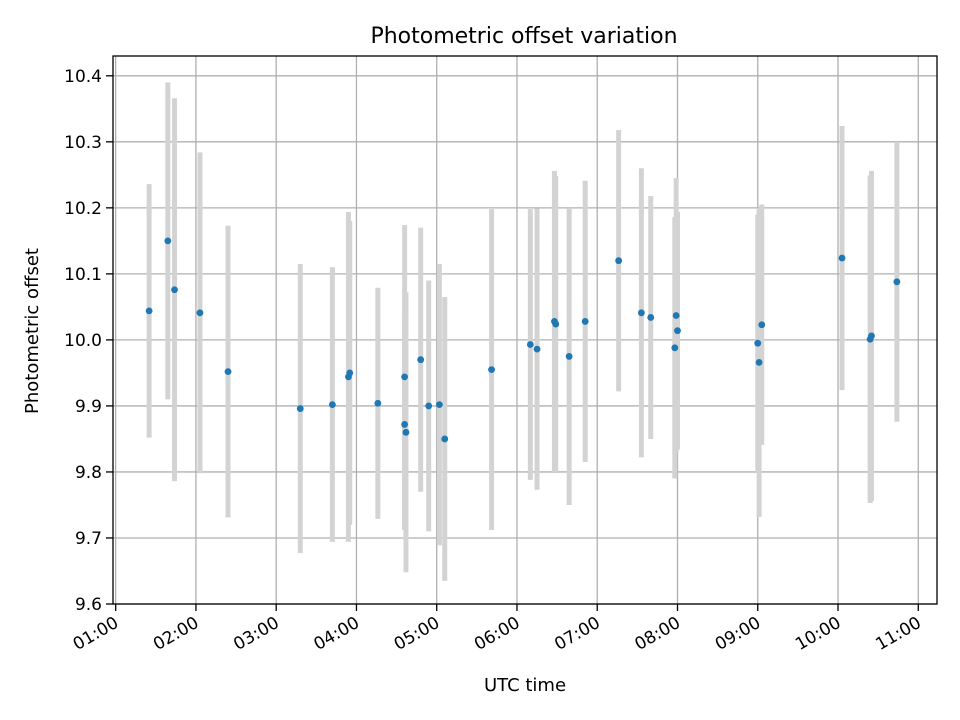  What do you see at coordinates (88, 605) in the screenshot?
I see `y-tick-label: 9.6` at bounding box center [88, 605].